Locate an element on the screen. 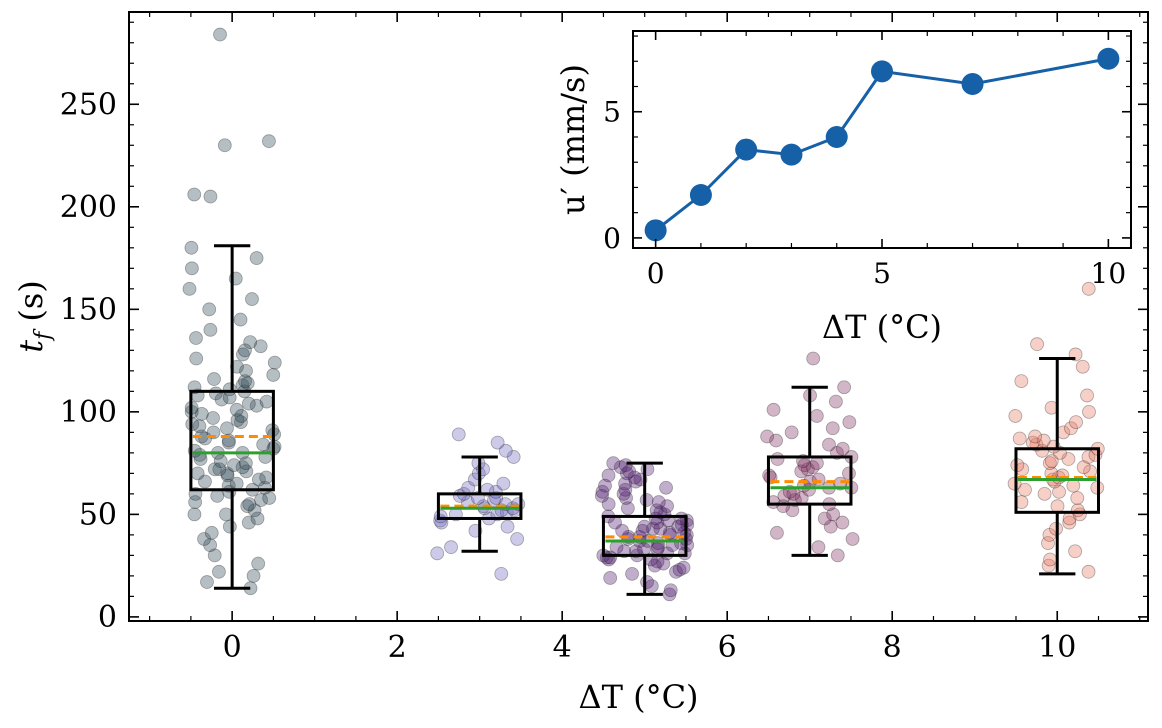 The width and height of the screenshot is (1162, 728). y-label-unit: (s) is located at coordinates (31, 306).